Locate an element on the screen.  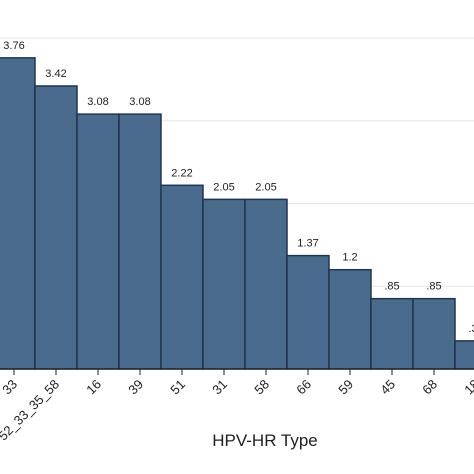
value-label: .34 is located at coordinates (471, 329).